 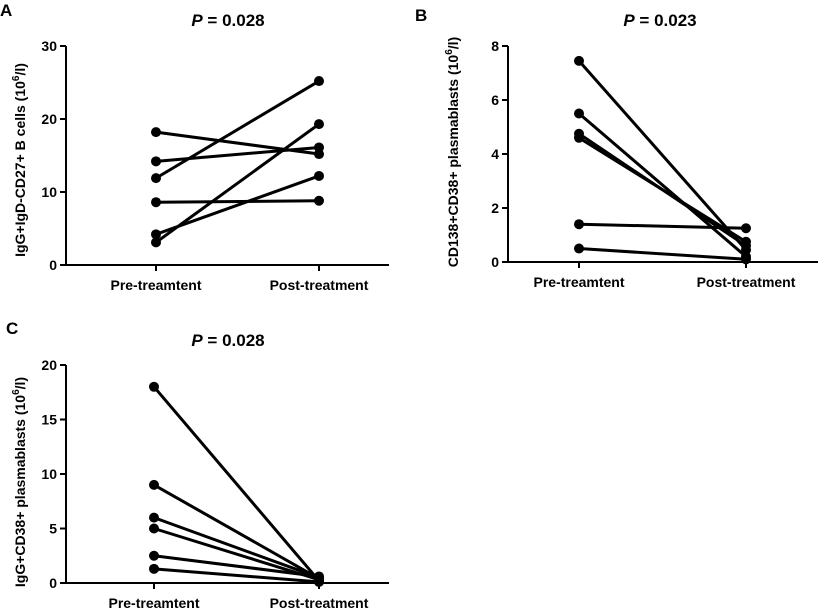 I want to click on panel-b-ylabel: CD138+CD38+ plasmablasts (106/l), so click(x=452, y=152).